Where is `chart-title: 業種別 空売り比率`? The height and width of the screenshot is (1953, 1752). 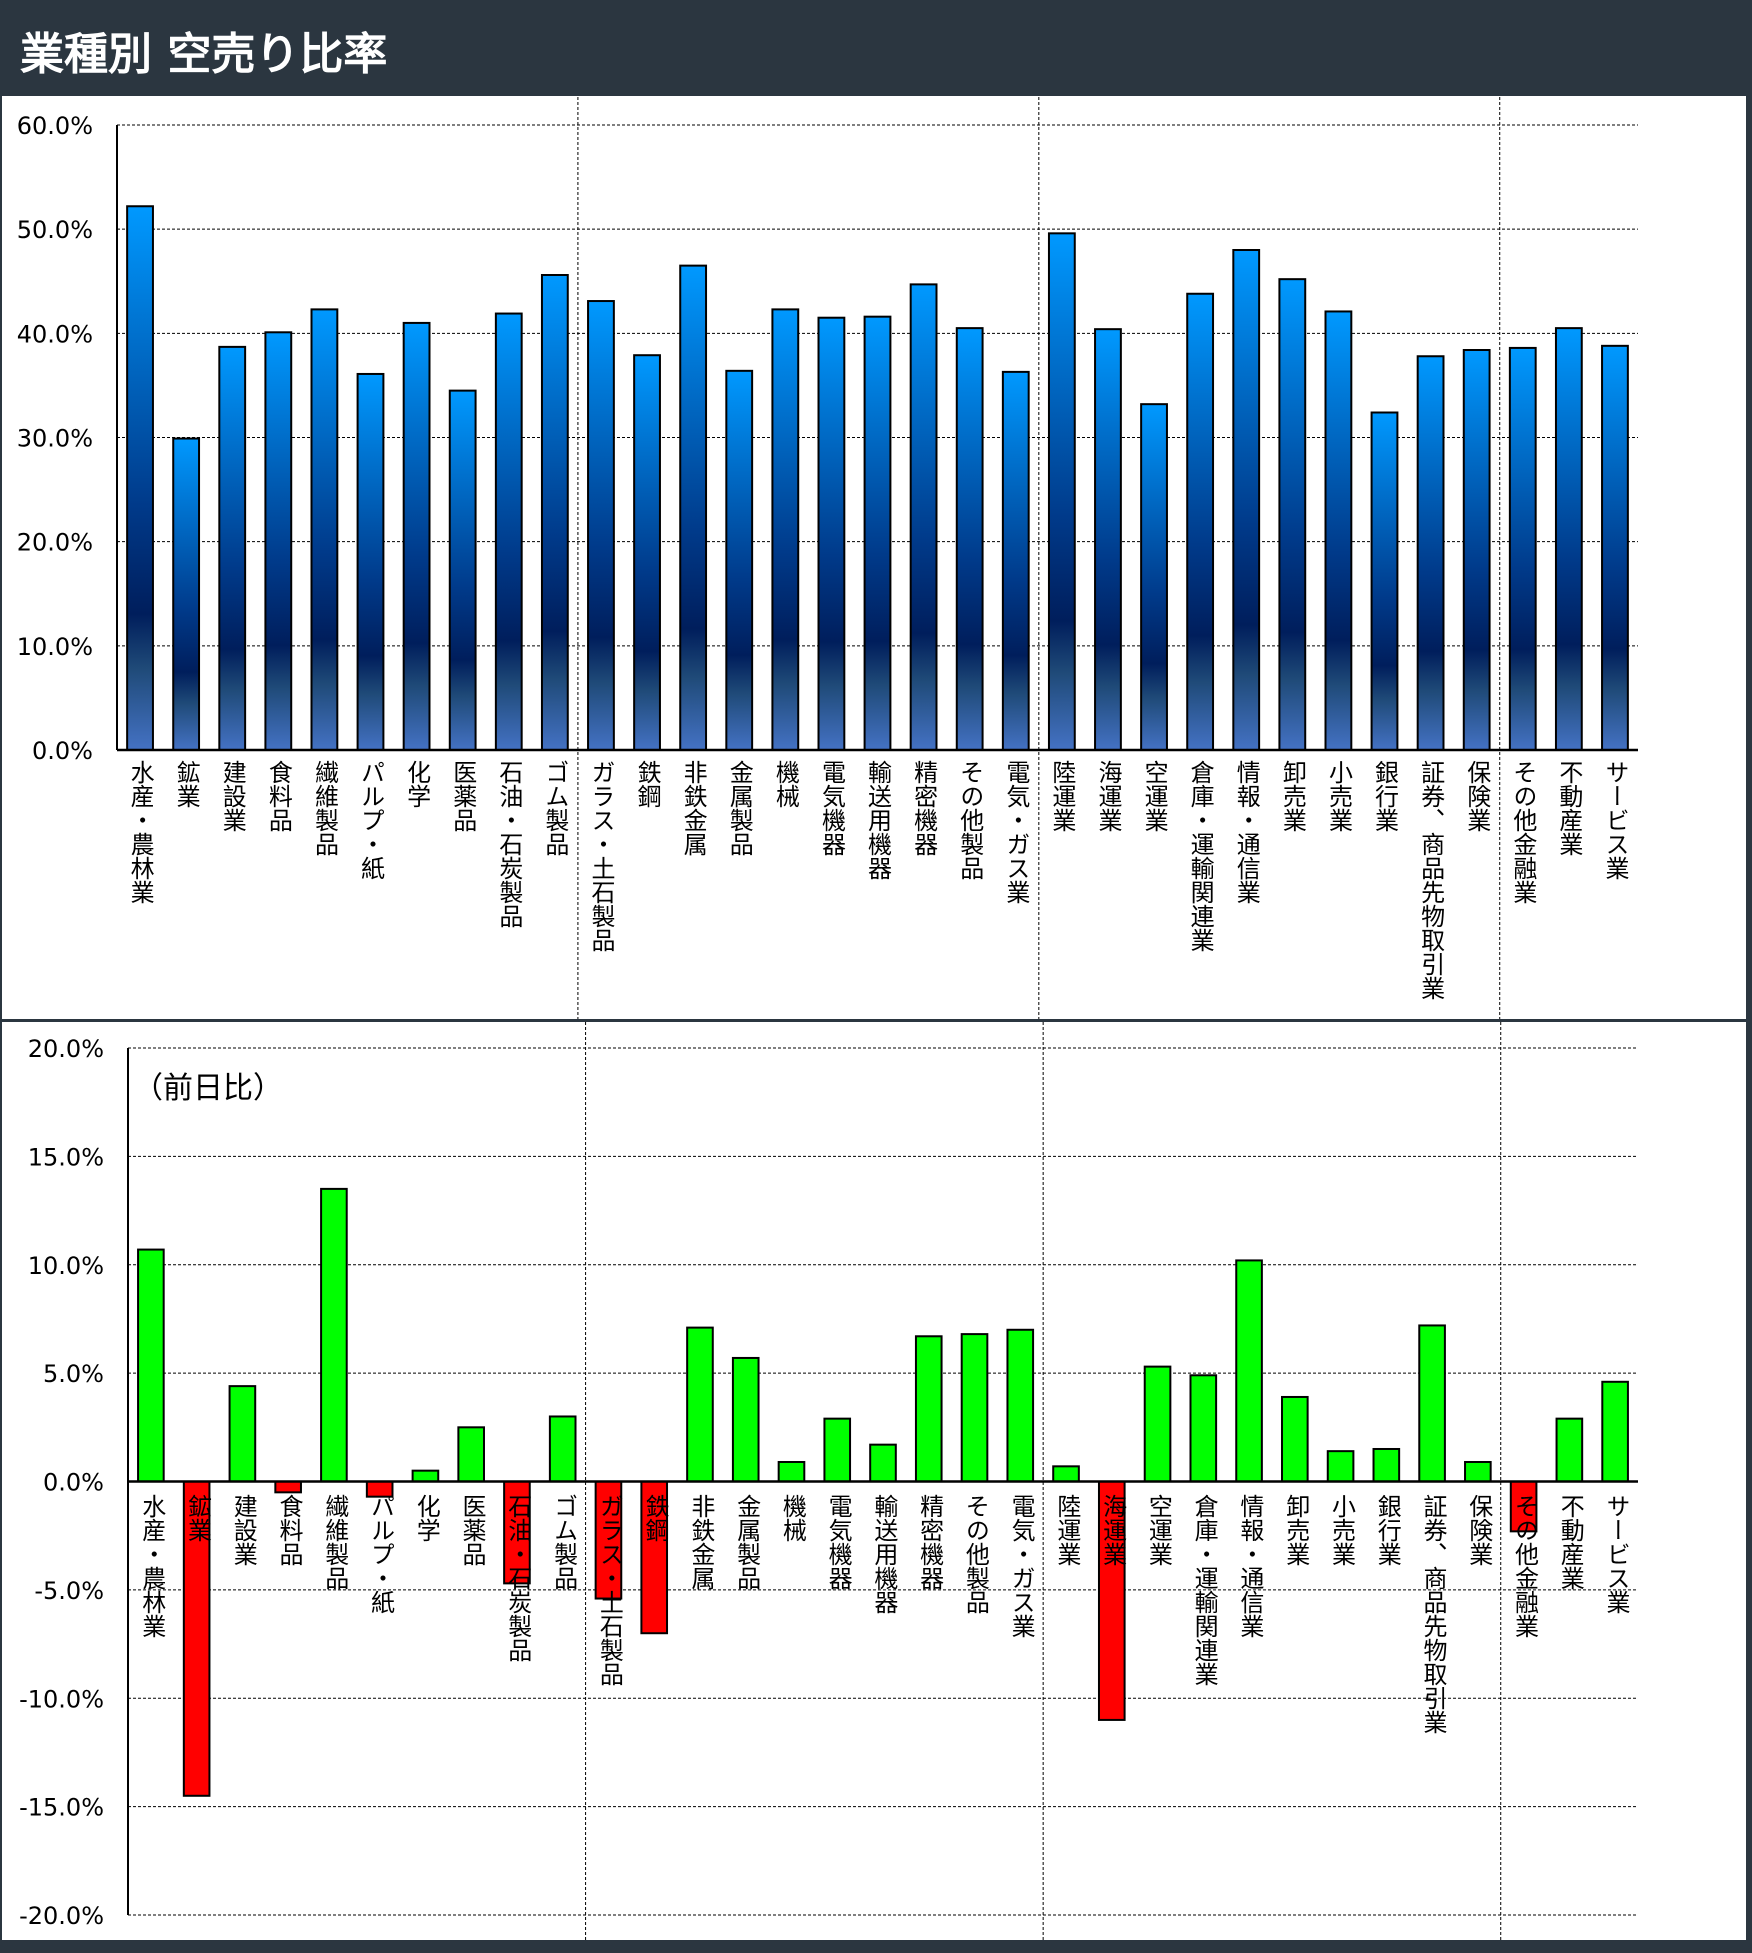
chart-title: 業種別 空売り比率 is located at coordinates (204, 54).